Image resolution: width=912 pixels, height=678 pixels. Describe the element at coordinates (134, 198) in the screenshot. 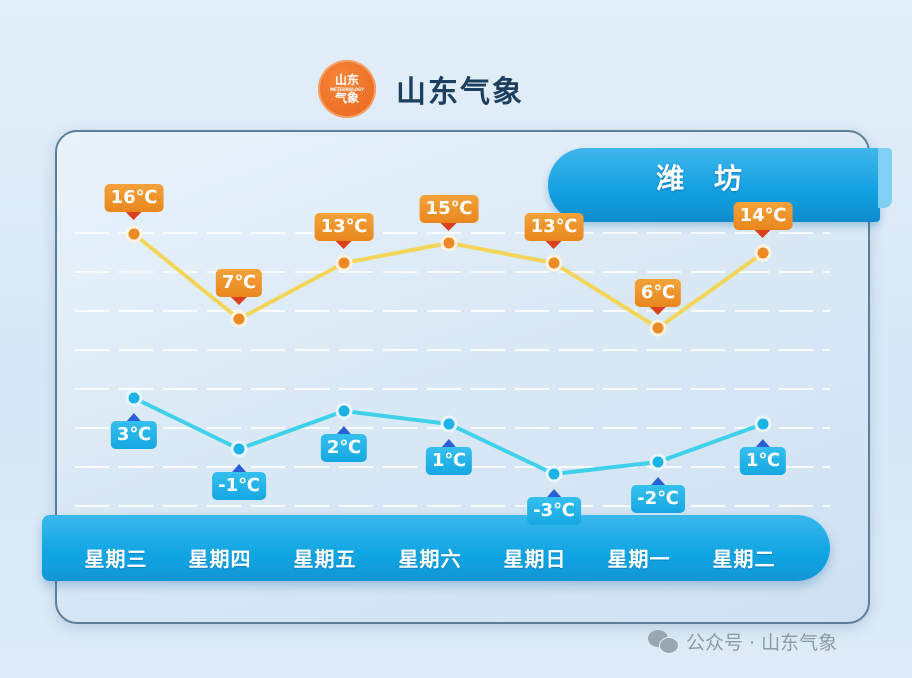

I see `high-temp-tag: 16℃` at that location.